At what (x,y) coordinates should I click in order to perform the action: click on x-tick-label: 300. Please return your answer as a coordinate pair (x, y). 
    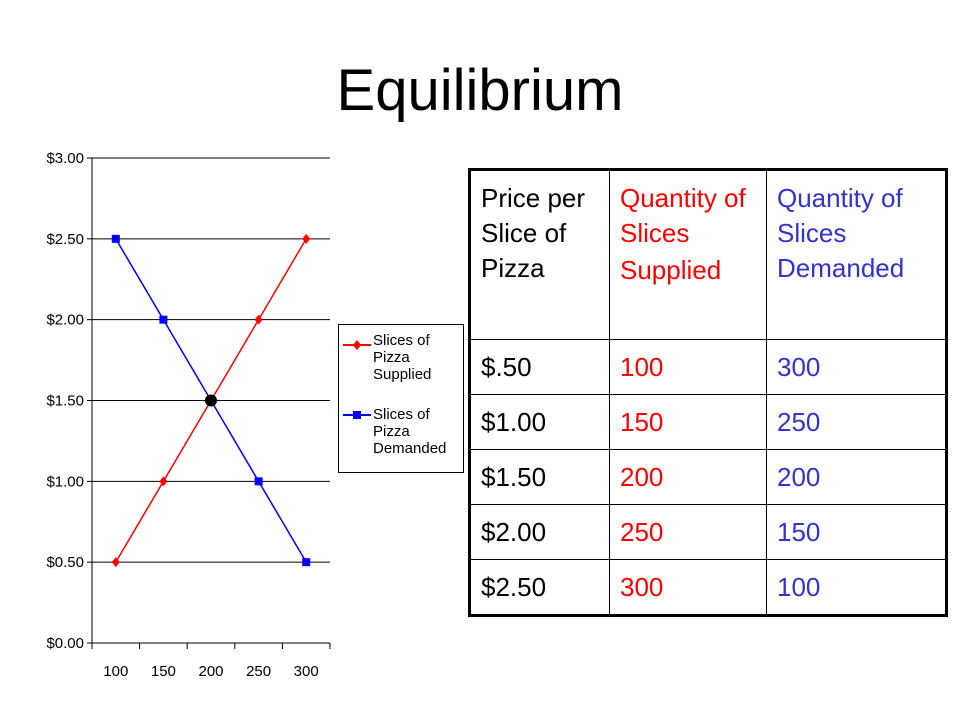
    Looking at the image, I should click on (306, 671).